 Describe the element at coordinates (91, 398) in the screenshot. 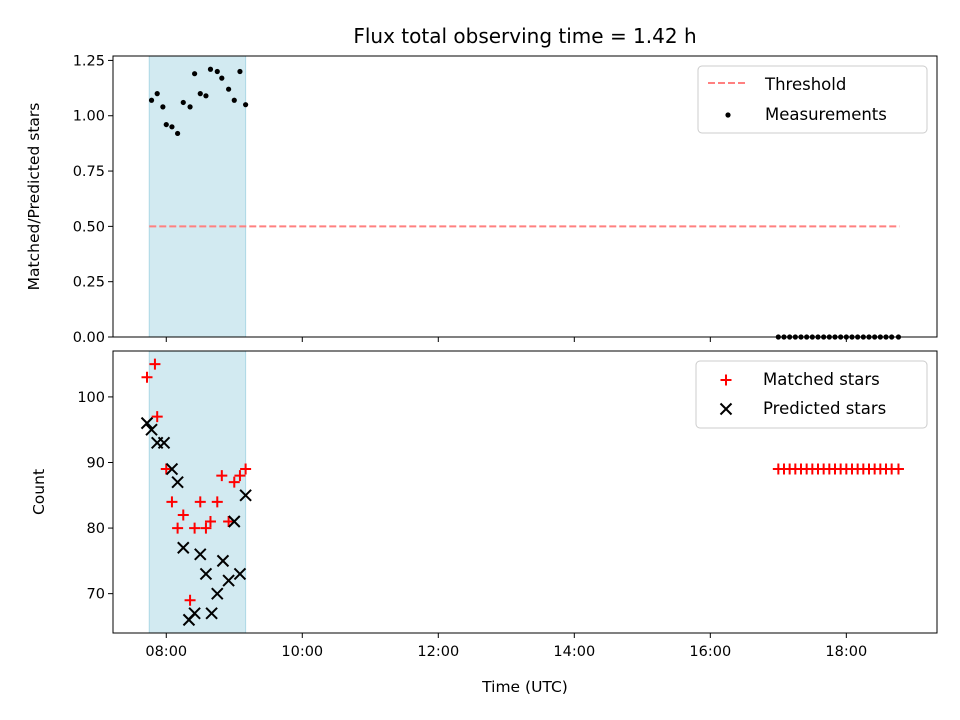

I see `y-tick-label: 100` at that location.